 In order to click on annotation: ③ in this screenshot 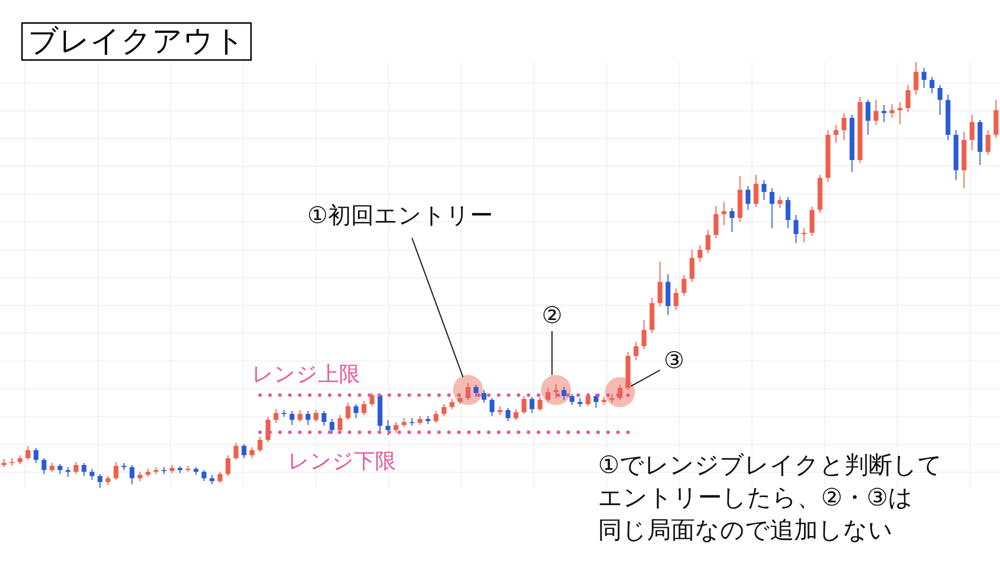, I will do `click(674, 361)`.